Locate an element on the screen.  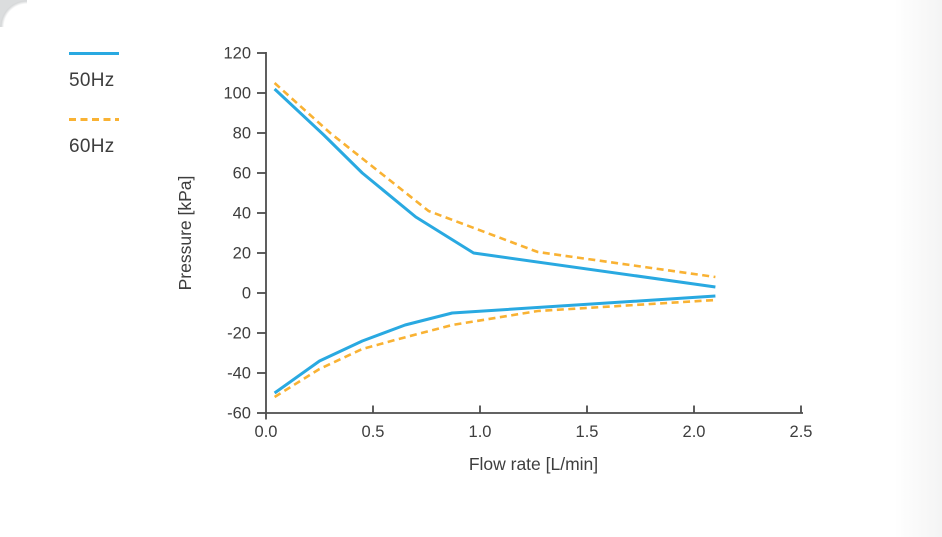
y-tick-label: 100 is located at coordinates (237, 94).